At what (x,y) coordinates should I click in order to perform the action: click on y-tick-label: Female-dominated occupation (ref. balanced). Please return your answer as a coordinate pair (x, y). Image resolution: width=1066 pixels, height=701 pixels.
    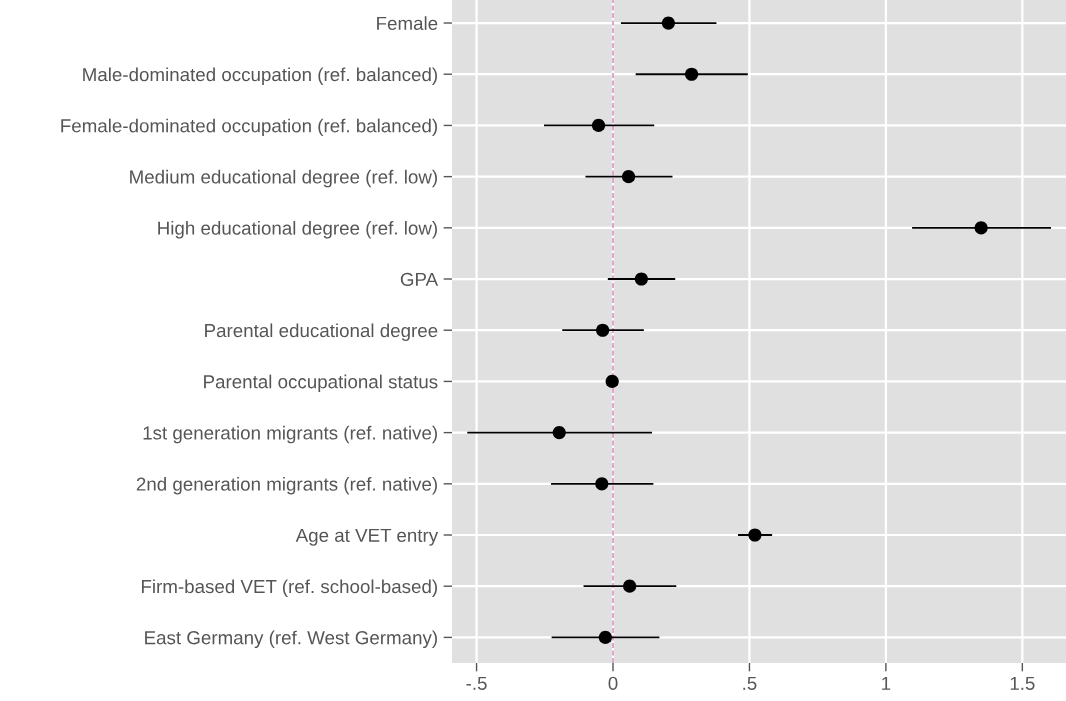
    Looking at the image, I should click on (249, 127).